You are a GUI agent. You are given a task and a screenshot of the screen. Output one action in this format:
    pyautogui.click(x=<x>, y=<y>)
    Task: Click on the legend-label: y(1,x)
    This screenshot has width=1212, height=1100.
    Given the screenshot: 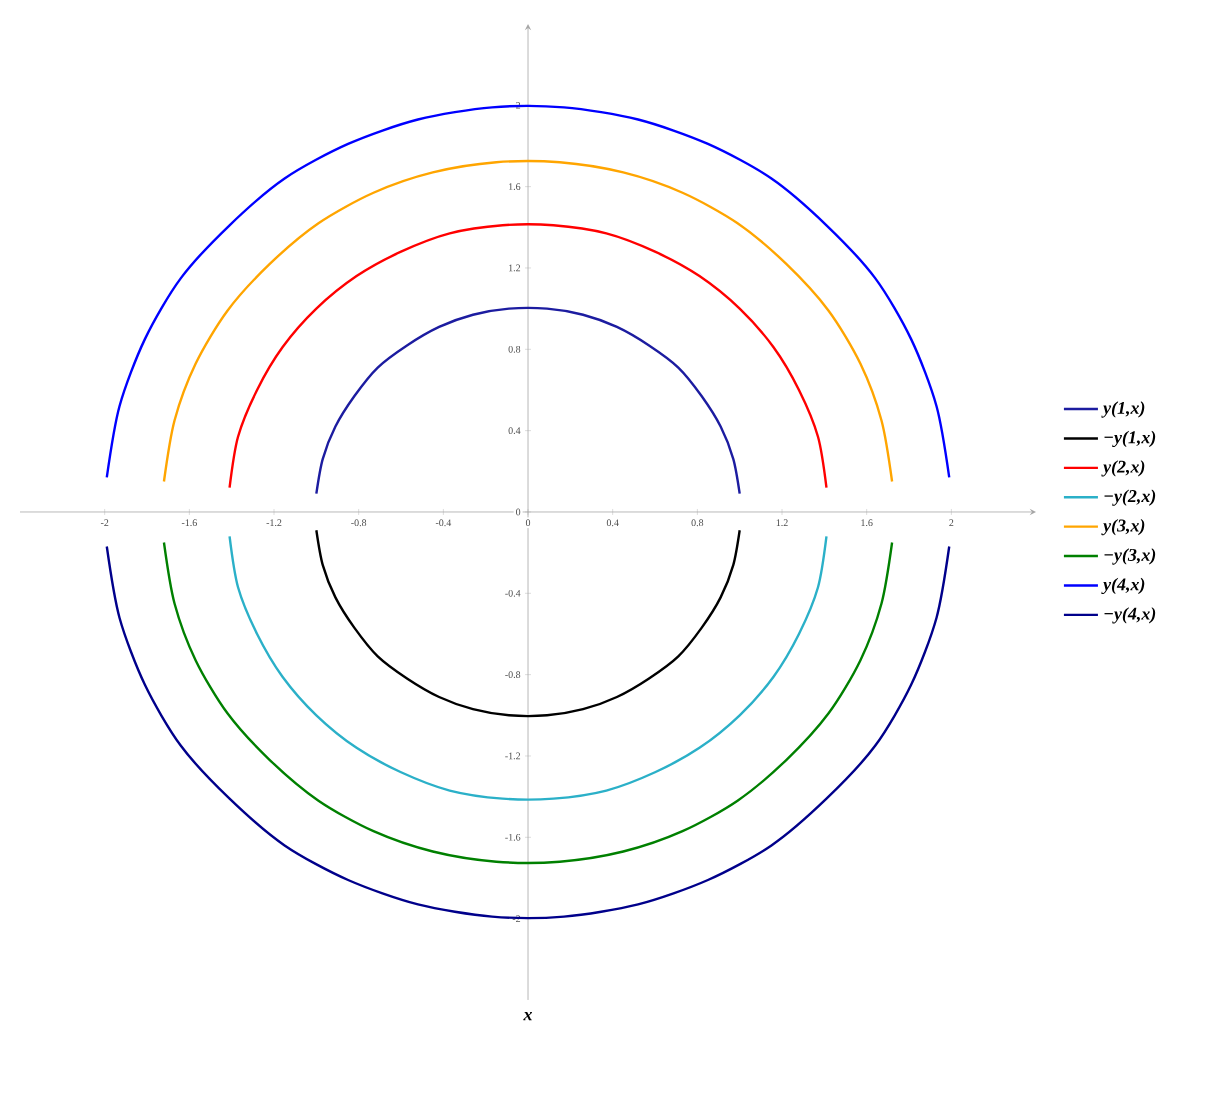 What is the action you would take?
    pyautogui.click(x=1123, y=409)
    